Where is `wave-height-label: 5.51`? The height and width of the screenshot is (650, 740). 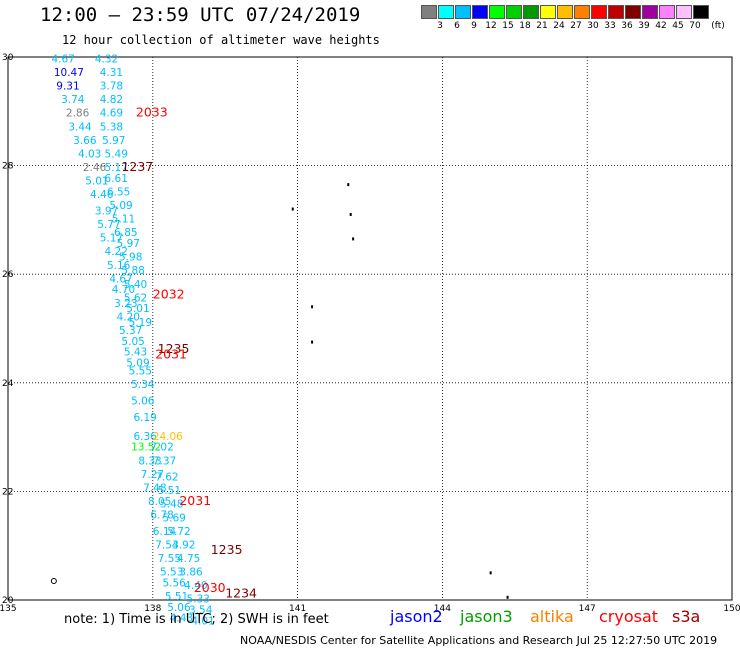
wave-height-label: 5.51 is located at coordinates (176, 597).